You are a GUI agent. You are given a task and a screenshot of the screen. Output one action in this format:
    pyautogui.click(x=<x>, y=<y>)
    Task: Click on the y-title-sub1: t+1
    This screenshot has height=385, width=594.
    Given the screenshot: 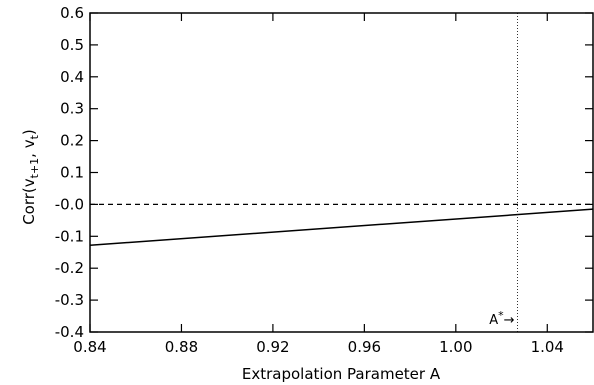 What is the action you would take?
    pyautogui.click(x=34, y=168)
    